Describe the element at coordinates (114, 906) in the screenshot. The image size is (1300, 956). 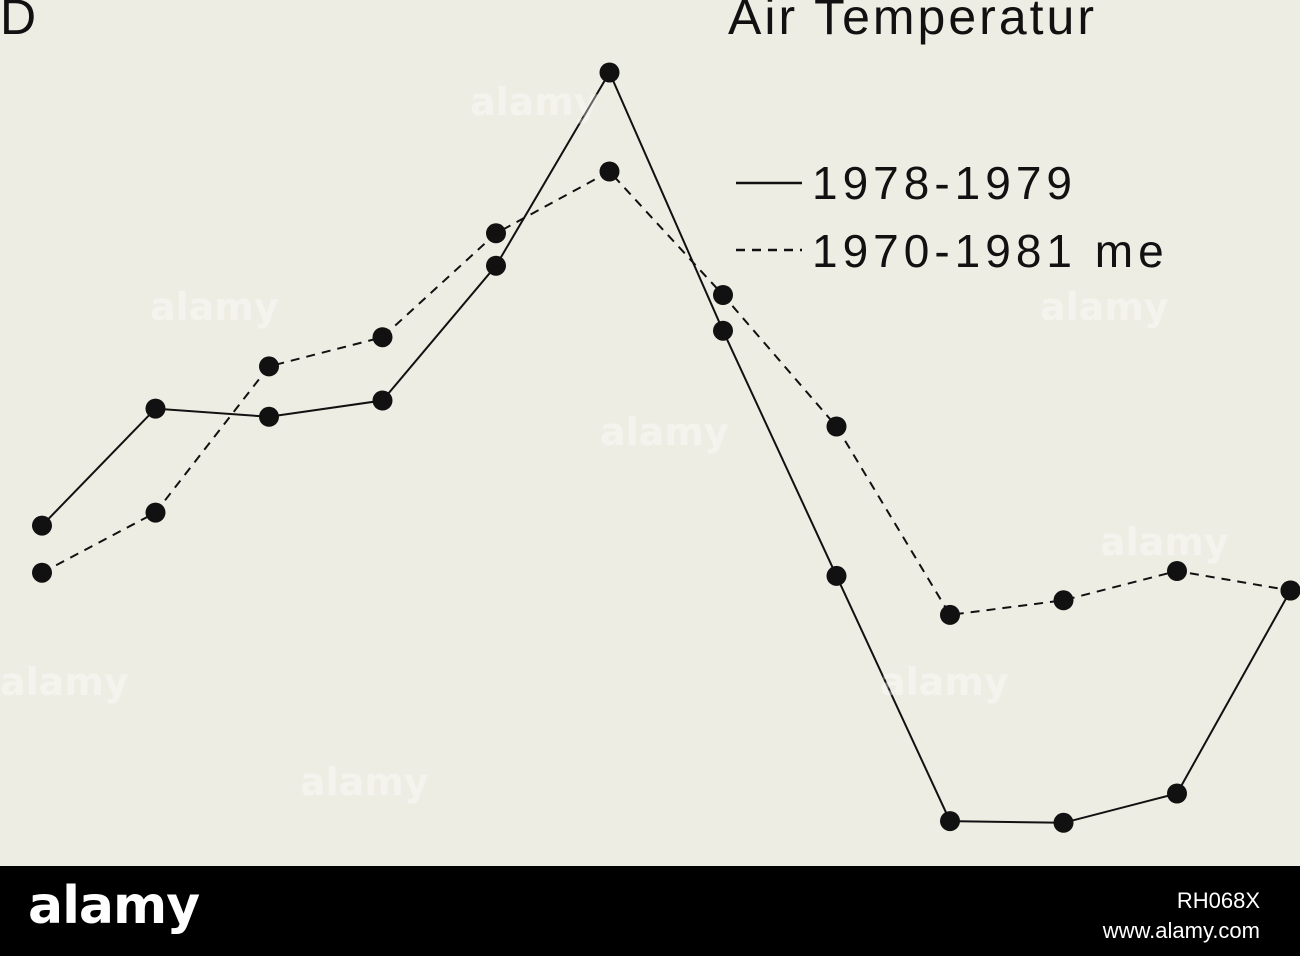
I see `brand-logo: alamy` at that location.